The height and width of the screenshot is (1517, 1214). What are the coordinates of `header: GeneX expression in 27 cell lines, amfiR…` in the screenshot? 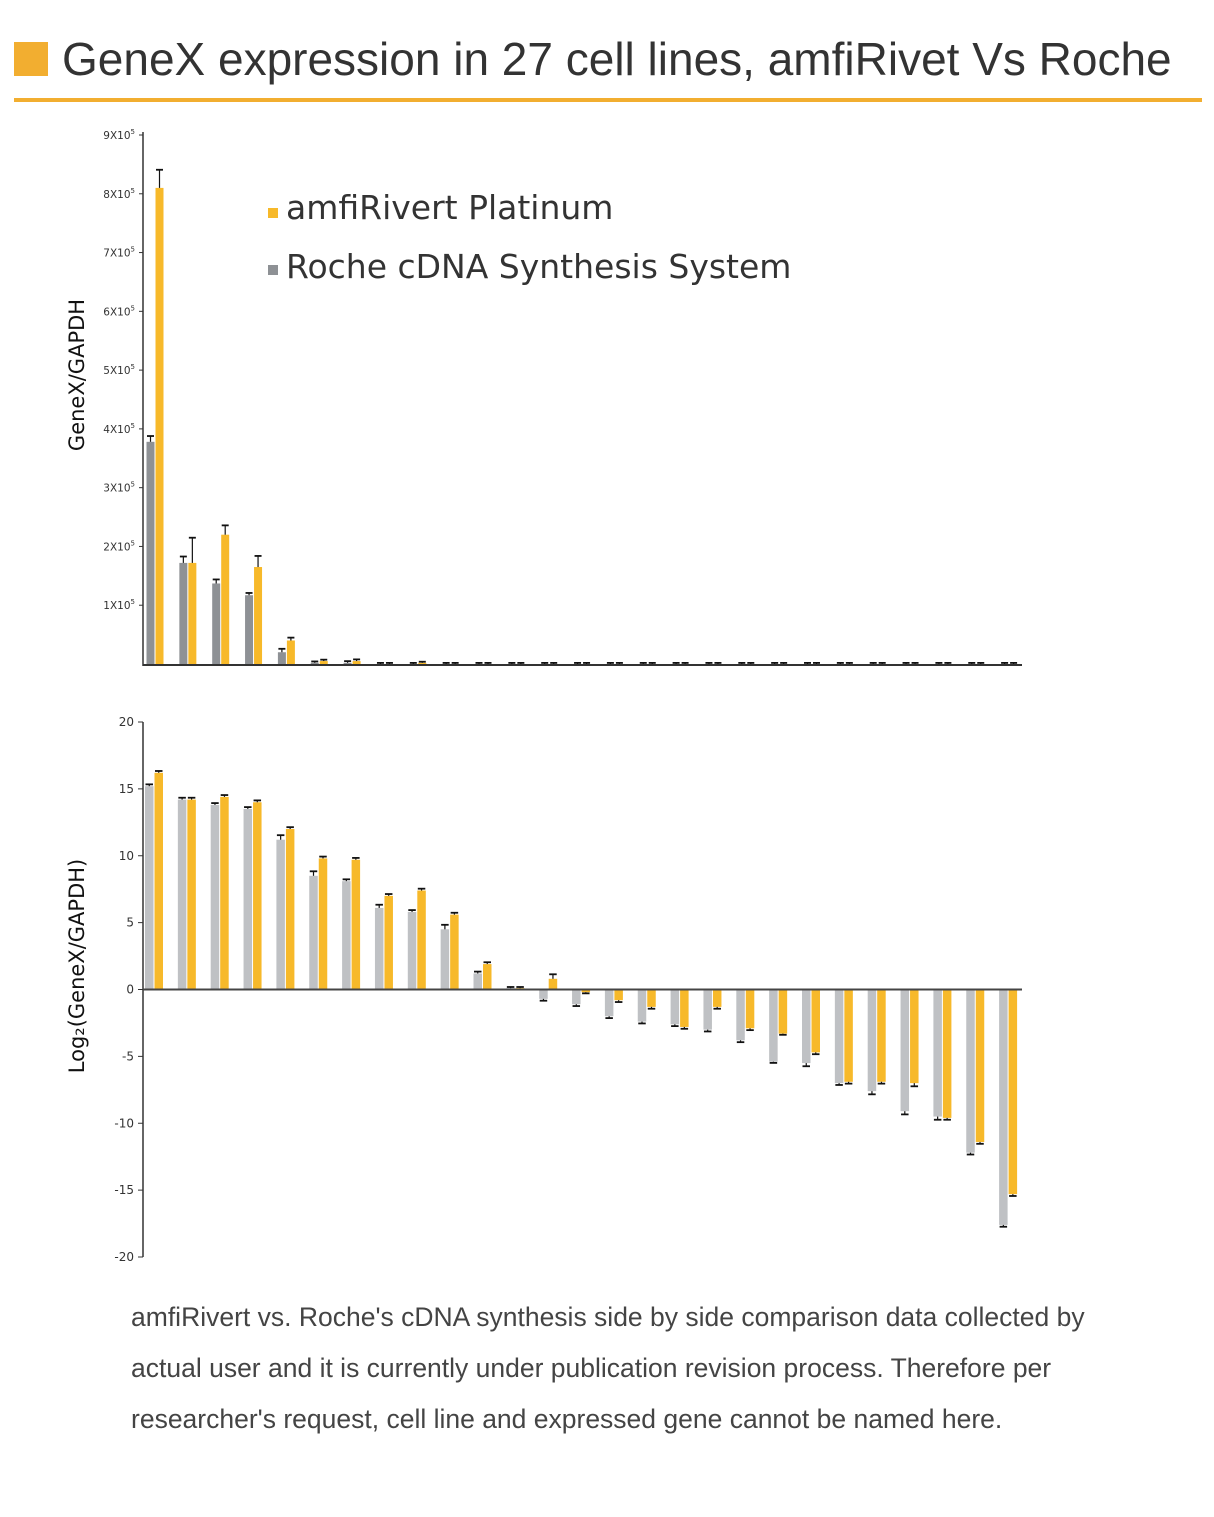 It's located at (608, 64).